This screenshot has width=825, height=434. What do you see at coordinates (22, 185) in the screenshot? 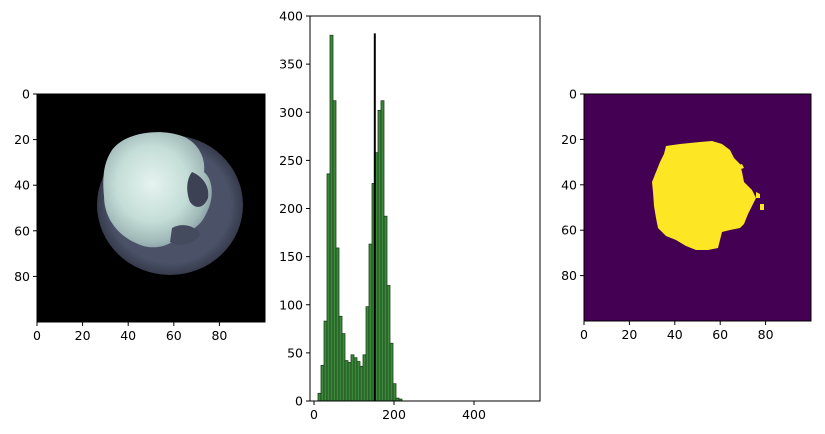
I see `scan-ytick-label: 40` at bounding box center [22, 185].